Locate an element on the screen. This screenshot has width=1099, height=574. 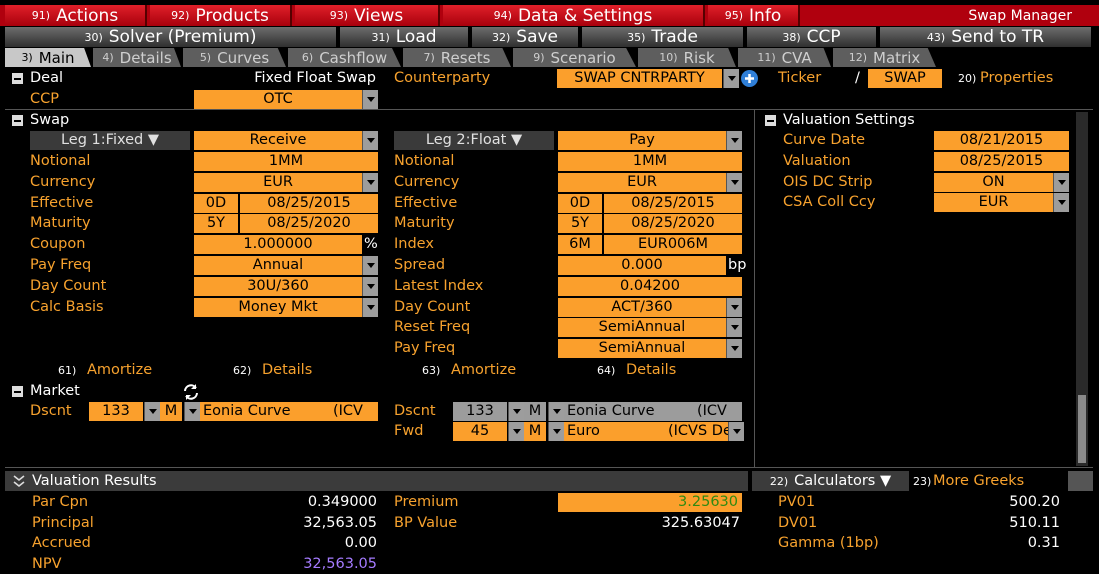
scrollbar is located at coordinates (1082, 289).